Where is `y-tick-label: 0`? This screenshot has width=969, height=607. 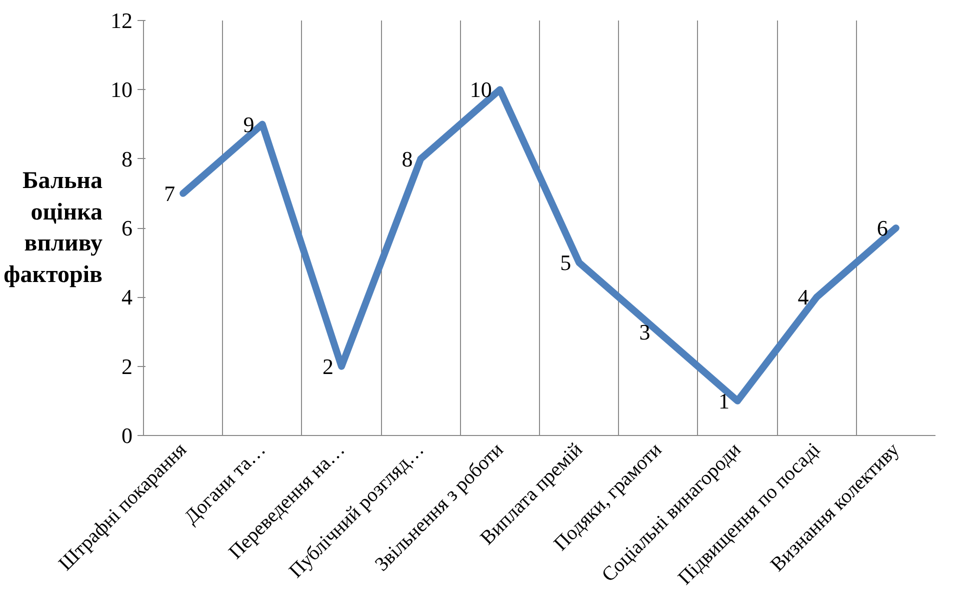
y-tick-label: 0 is located at coordinates (127, 435).